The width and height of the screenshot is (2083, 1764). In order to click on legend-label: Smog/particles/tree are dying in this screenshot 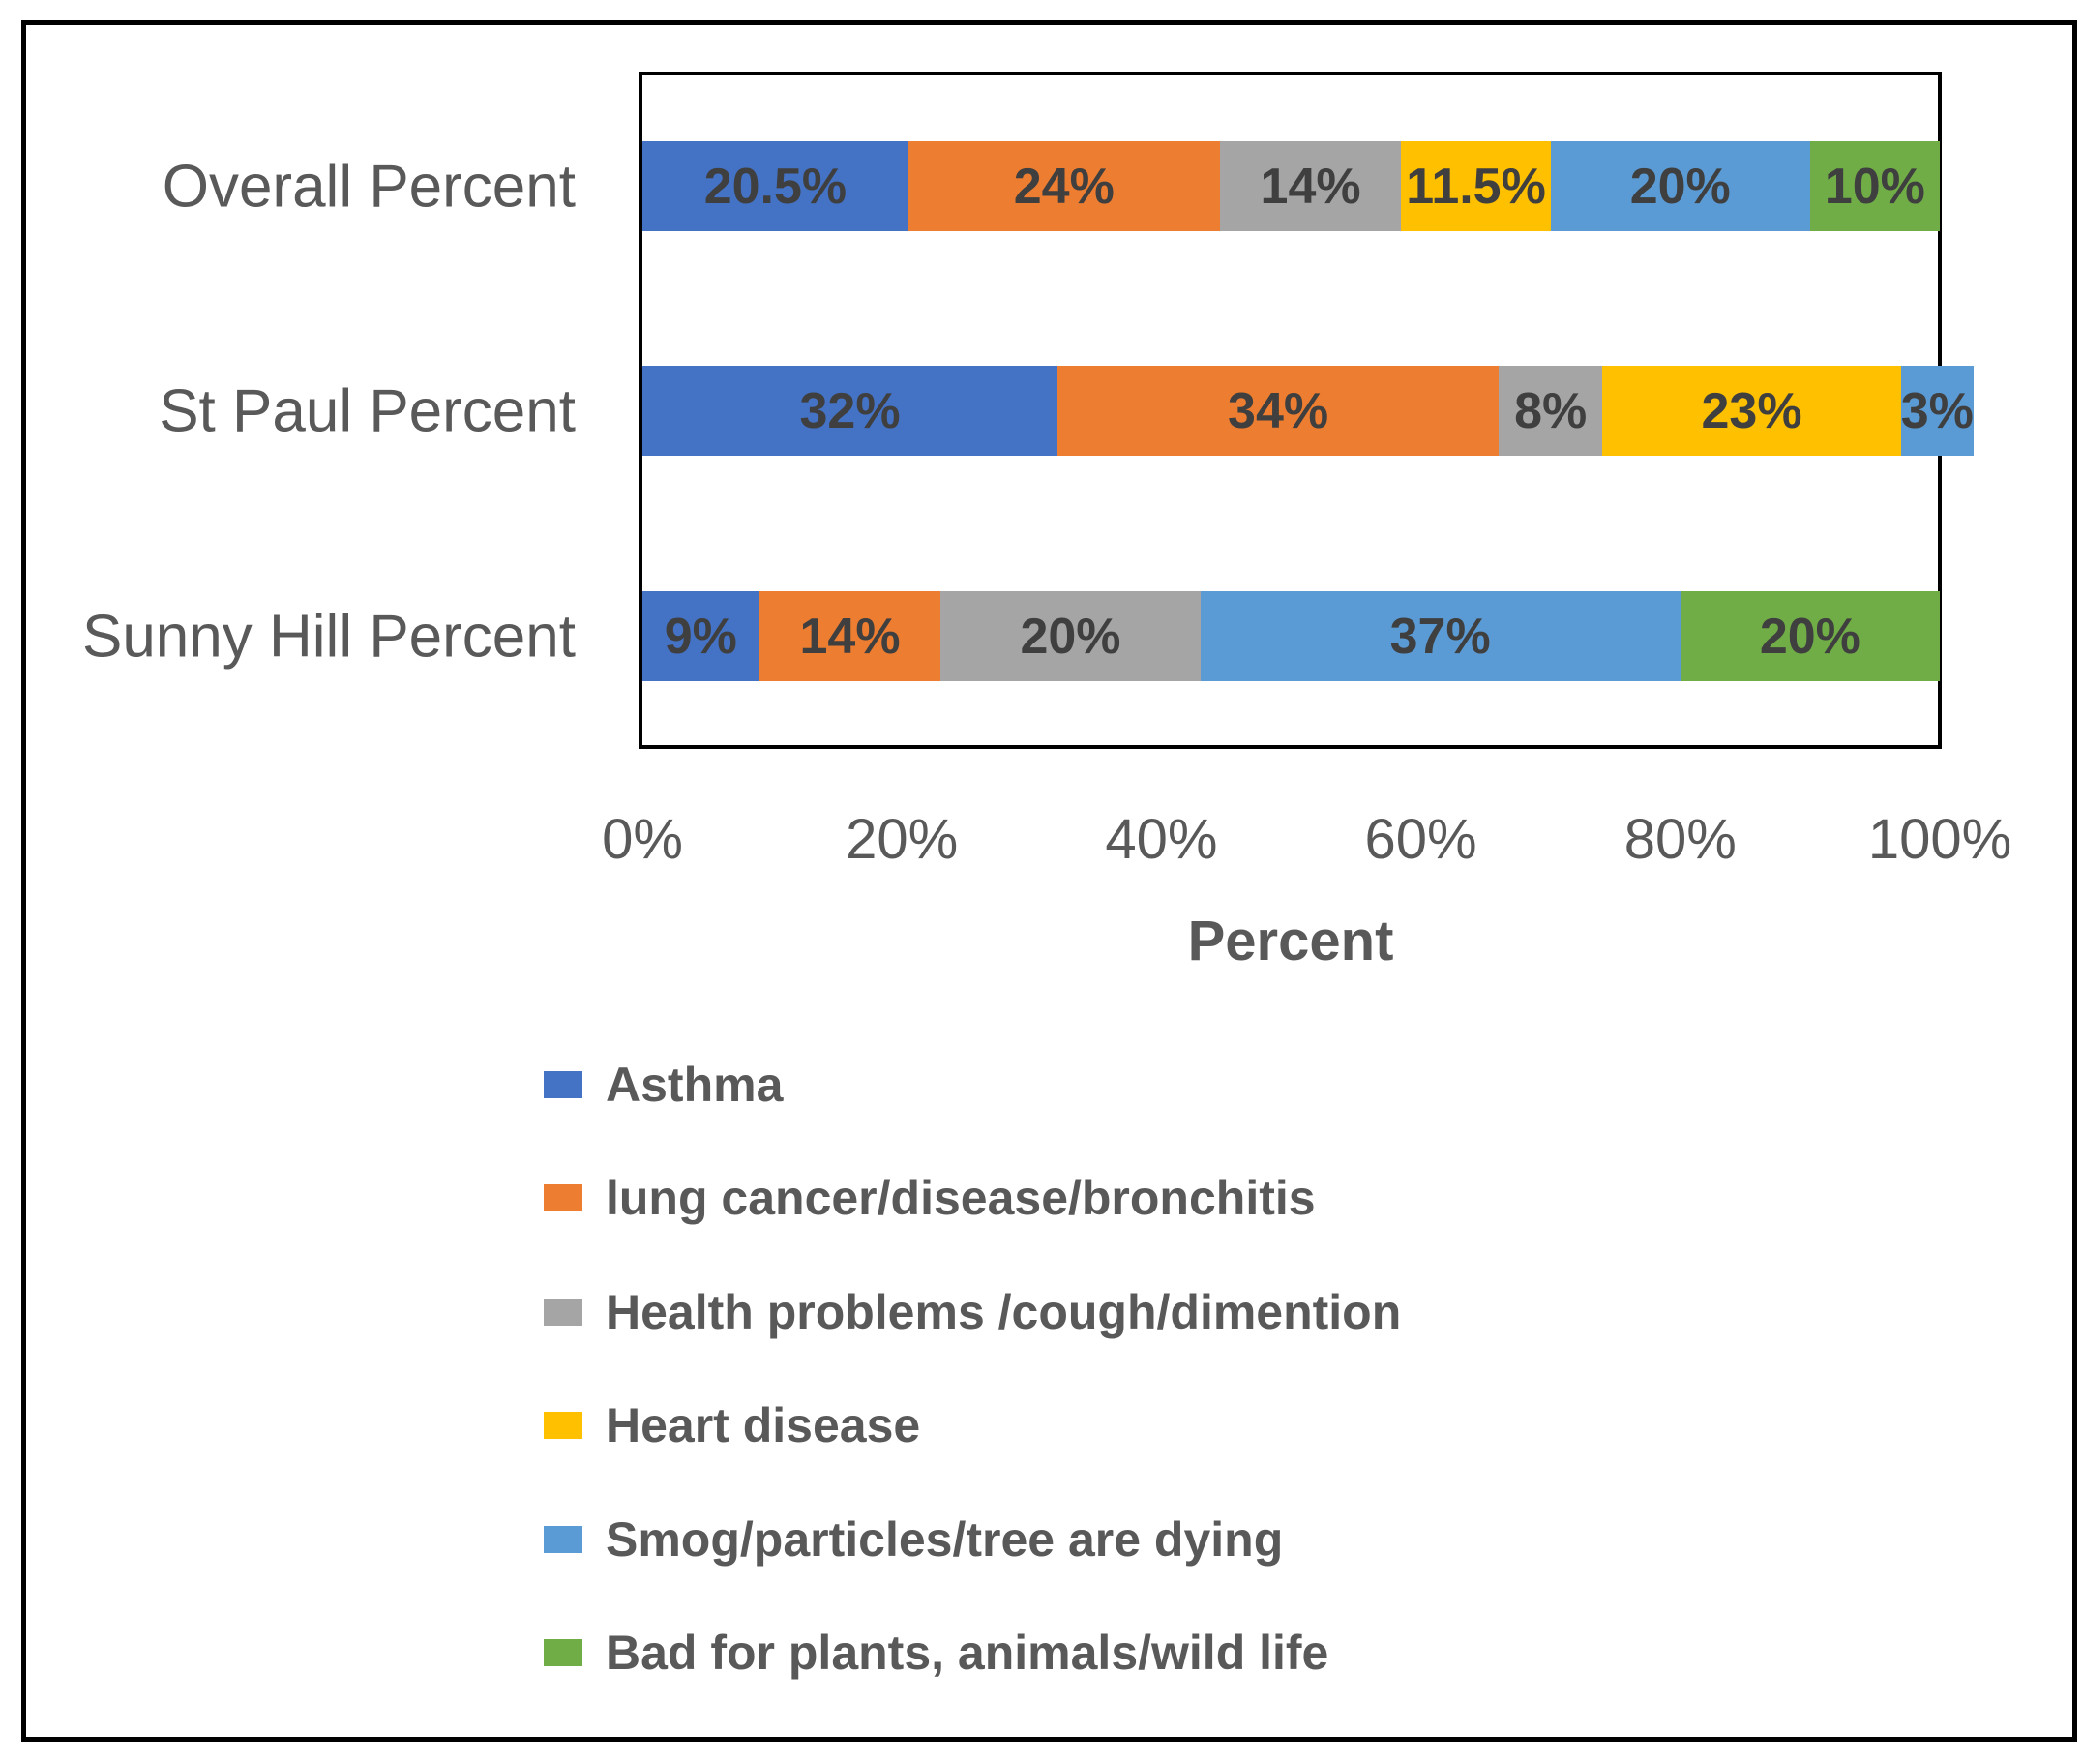, I will do `click(945, 1539)`.